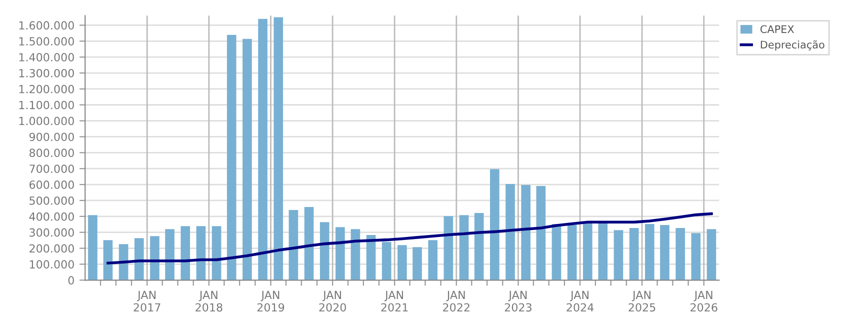 The image size is (851, 313). Describe the element at coordinates (46, 41) in the screenshot. I see `y-tick-label: 1.500.000` at that location.